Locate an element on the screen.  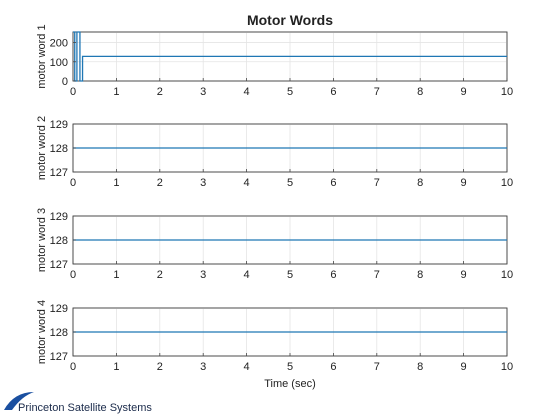
y-tick-label: 0 is located at coordinates (65, 82).